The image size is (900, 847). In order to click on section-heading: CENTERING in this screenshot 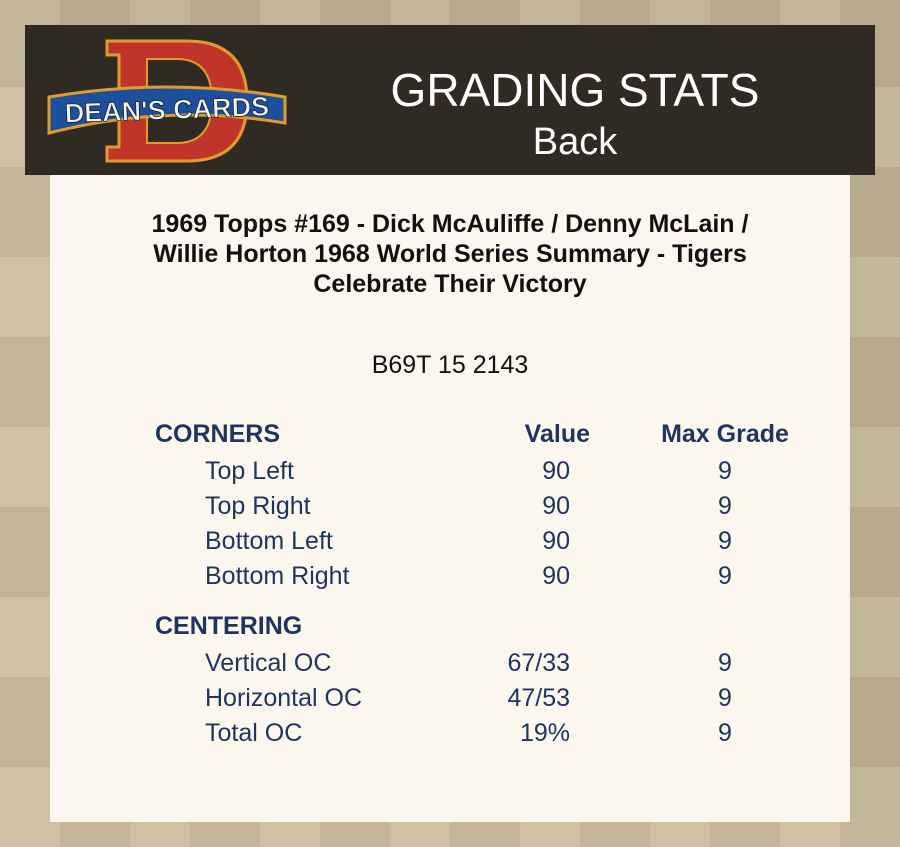, I will do `click(229, 626)`.